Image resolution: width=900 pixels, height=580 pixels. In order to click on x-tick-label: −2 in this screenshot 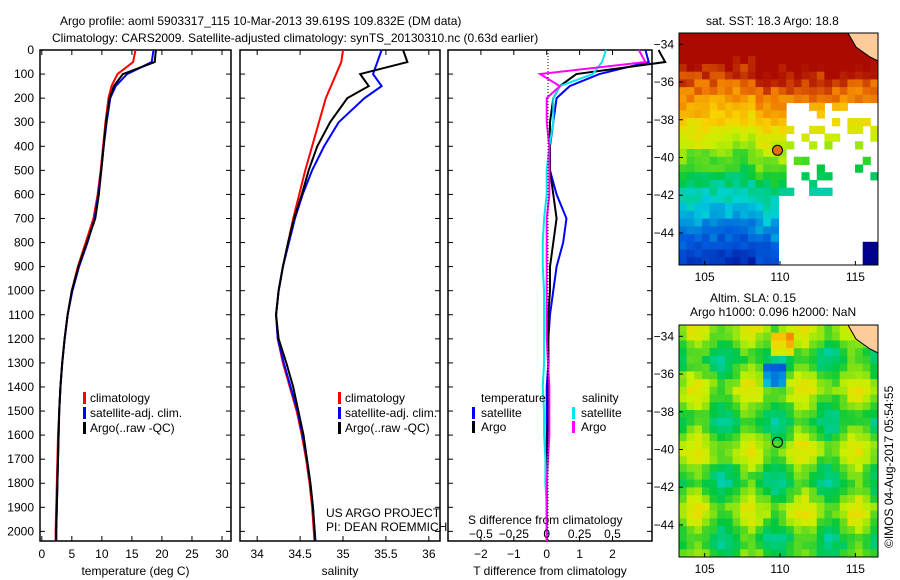, I will do `click(481, 554)`.